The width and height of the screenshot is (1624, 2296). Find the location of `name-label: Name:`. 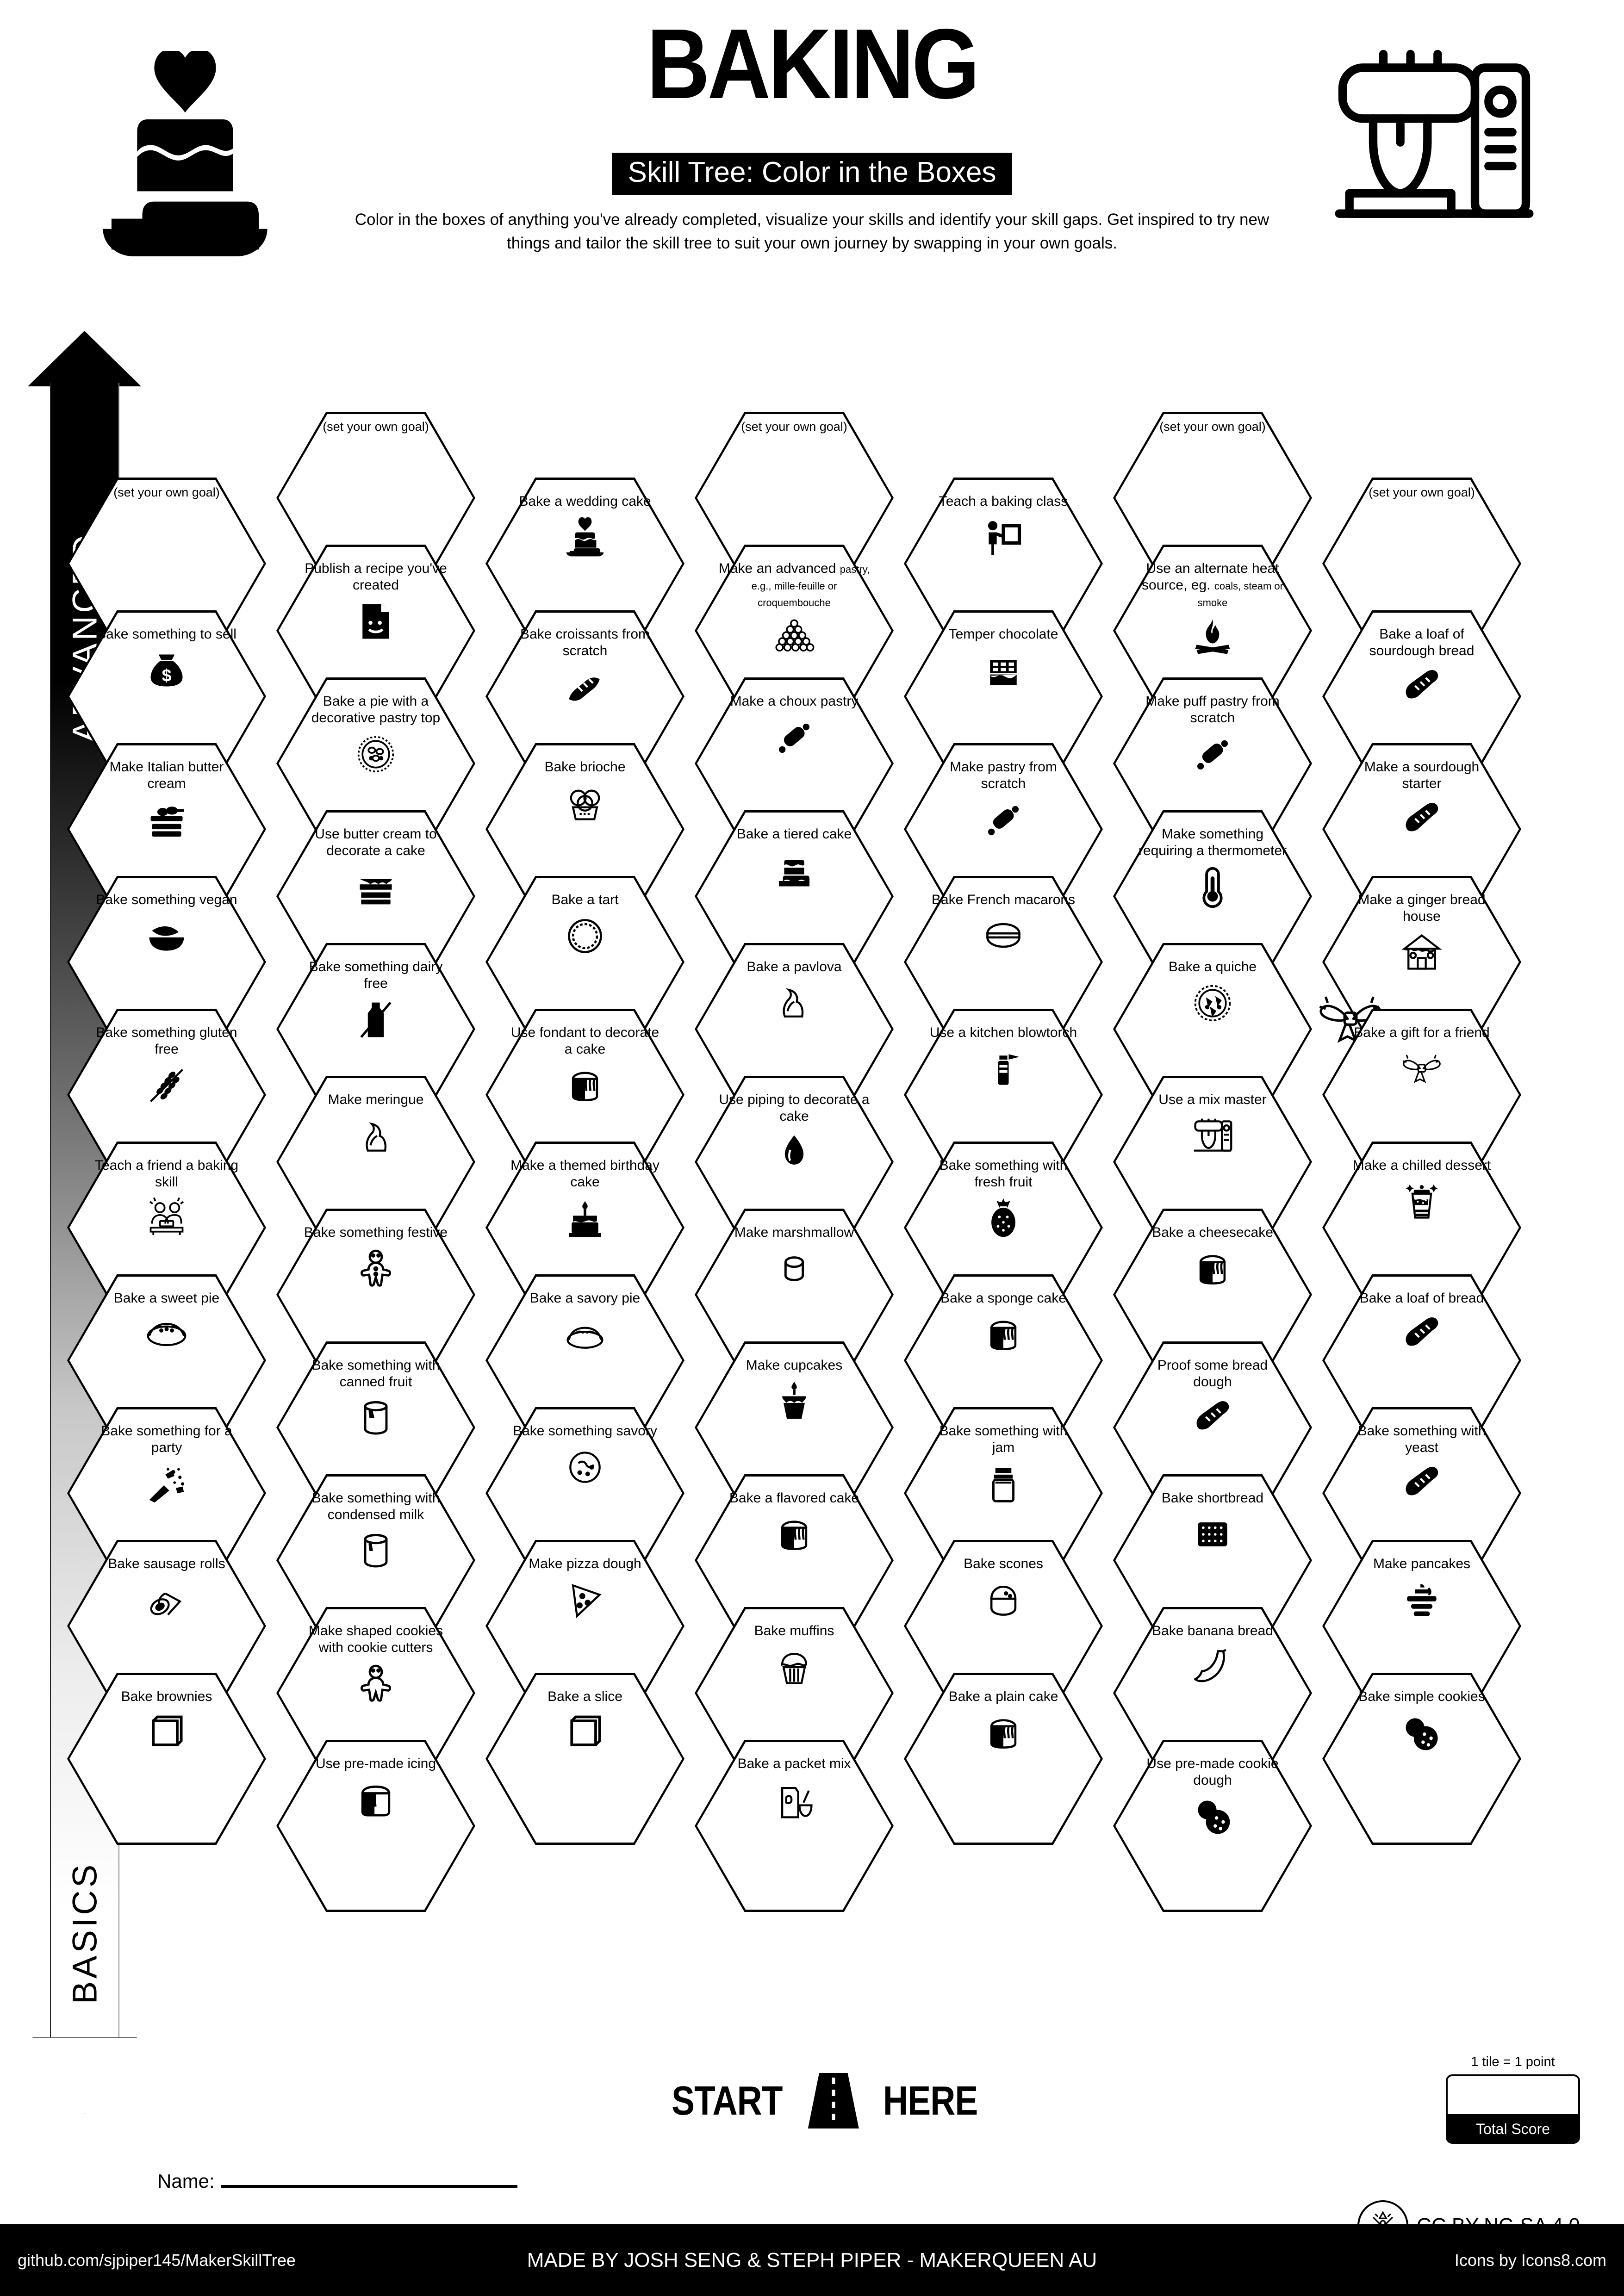

name-label: Name: is located at coordinates (186, 2181).